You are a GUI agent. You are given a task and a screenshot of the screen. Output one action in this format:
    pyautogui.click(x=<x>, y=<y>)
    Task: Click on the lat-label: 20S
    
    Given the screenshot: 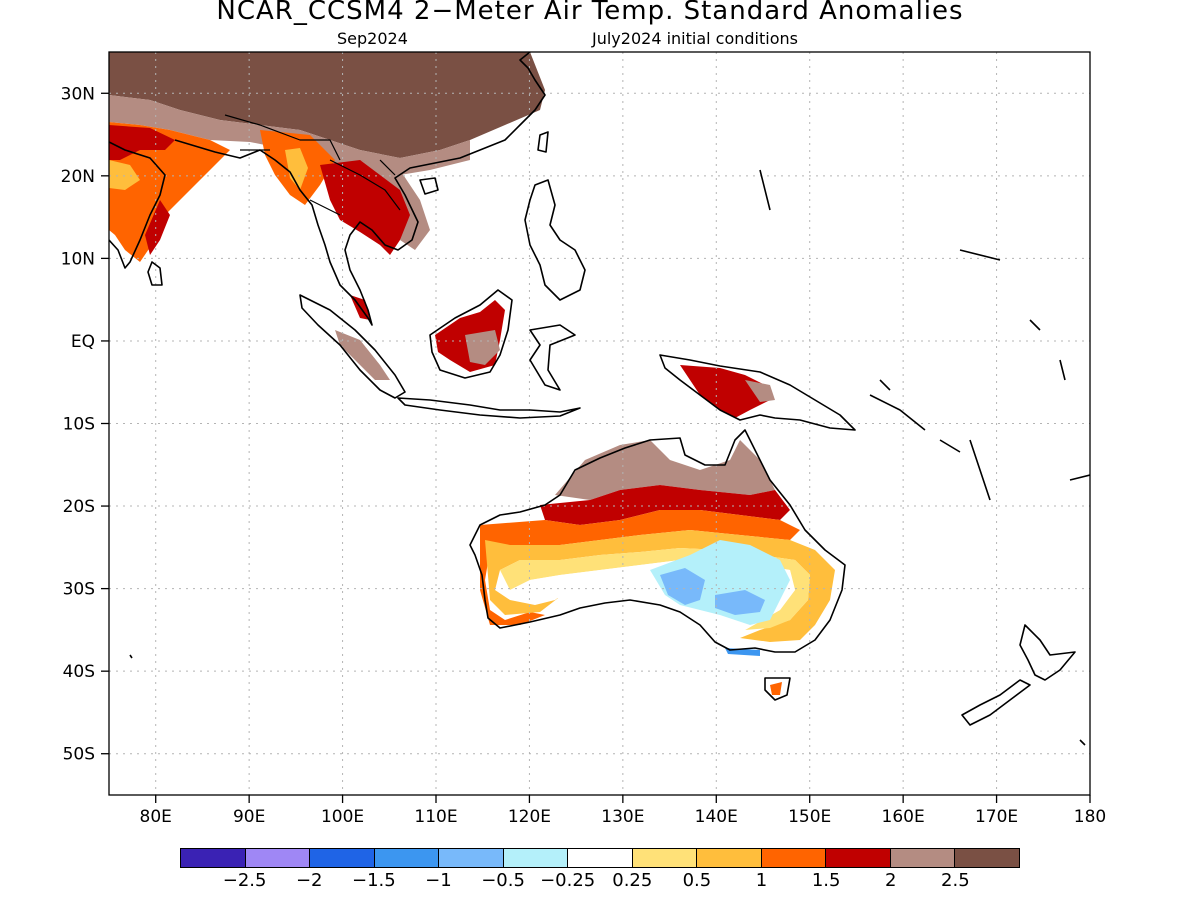 What is the action you would take?
    pyautogui.click(x=79, y=507)
    